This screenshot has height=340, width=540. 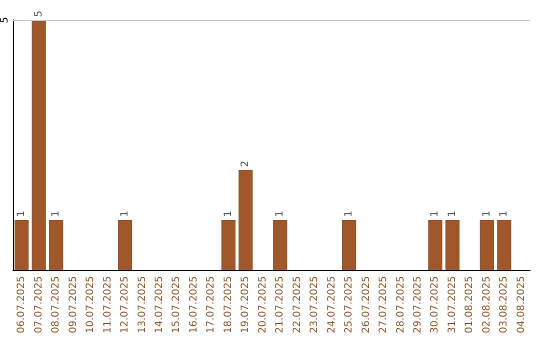 I want to click on data-label: 2, so click(x=246, y=163).